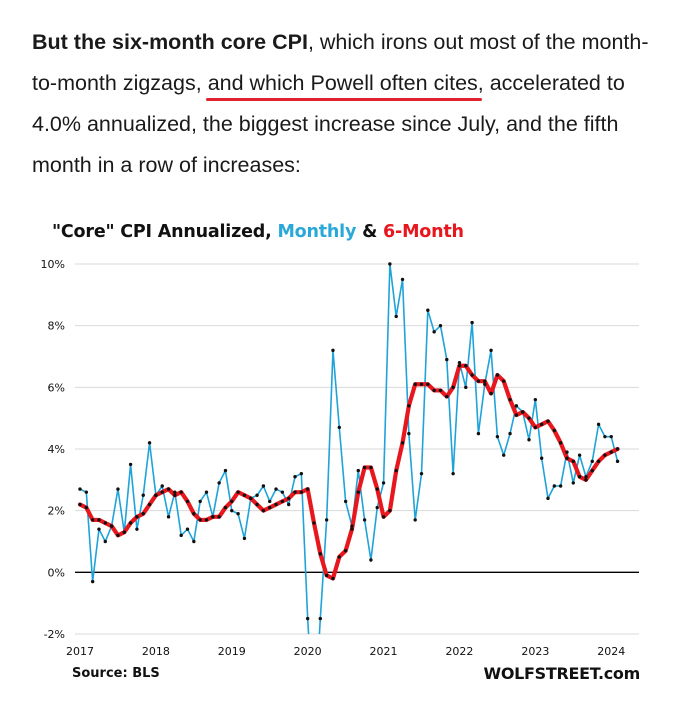 This screenshot has height=725, width=696. Describe the element at coordinates (343, 83) in the screenshot. I see `highlighted-phrase: and which Powell often cites` at that location.